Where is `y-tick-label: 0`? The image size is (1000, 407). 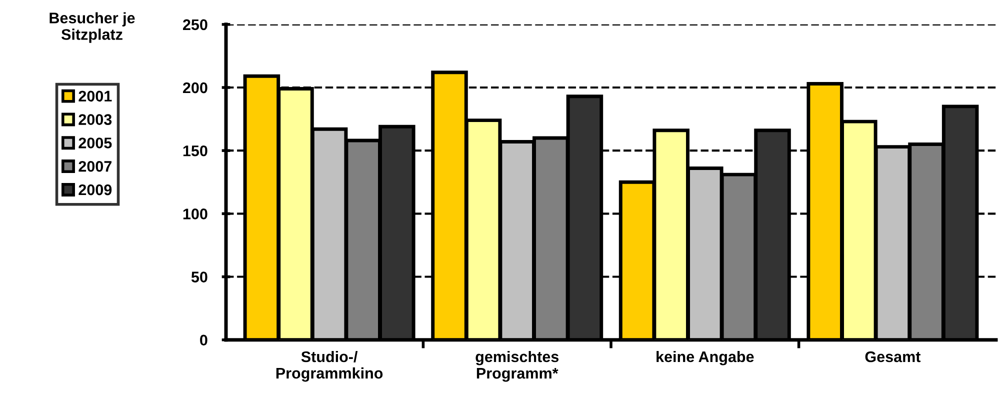
y-tick-label: 0 is located at coordinates (204, 340).